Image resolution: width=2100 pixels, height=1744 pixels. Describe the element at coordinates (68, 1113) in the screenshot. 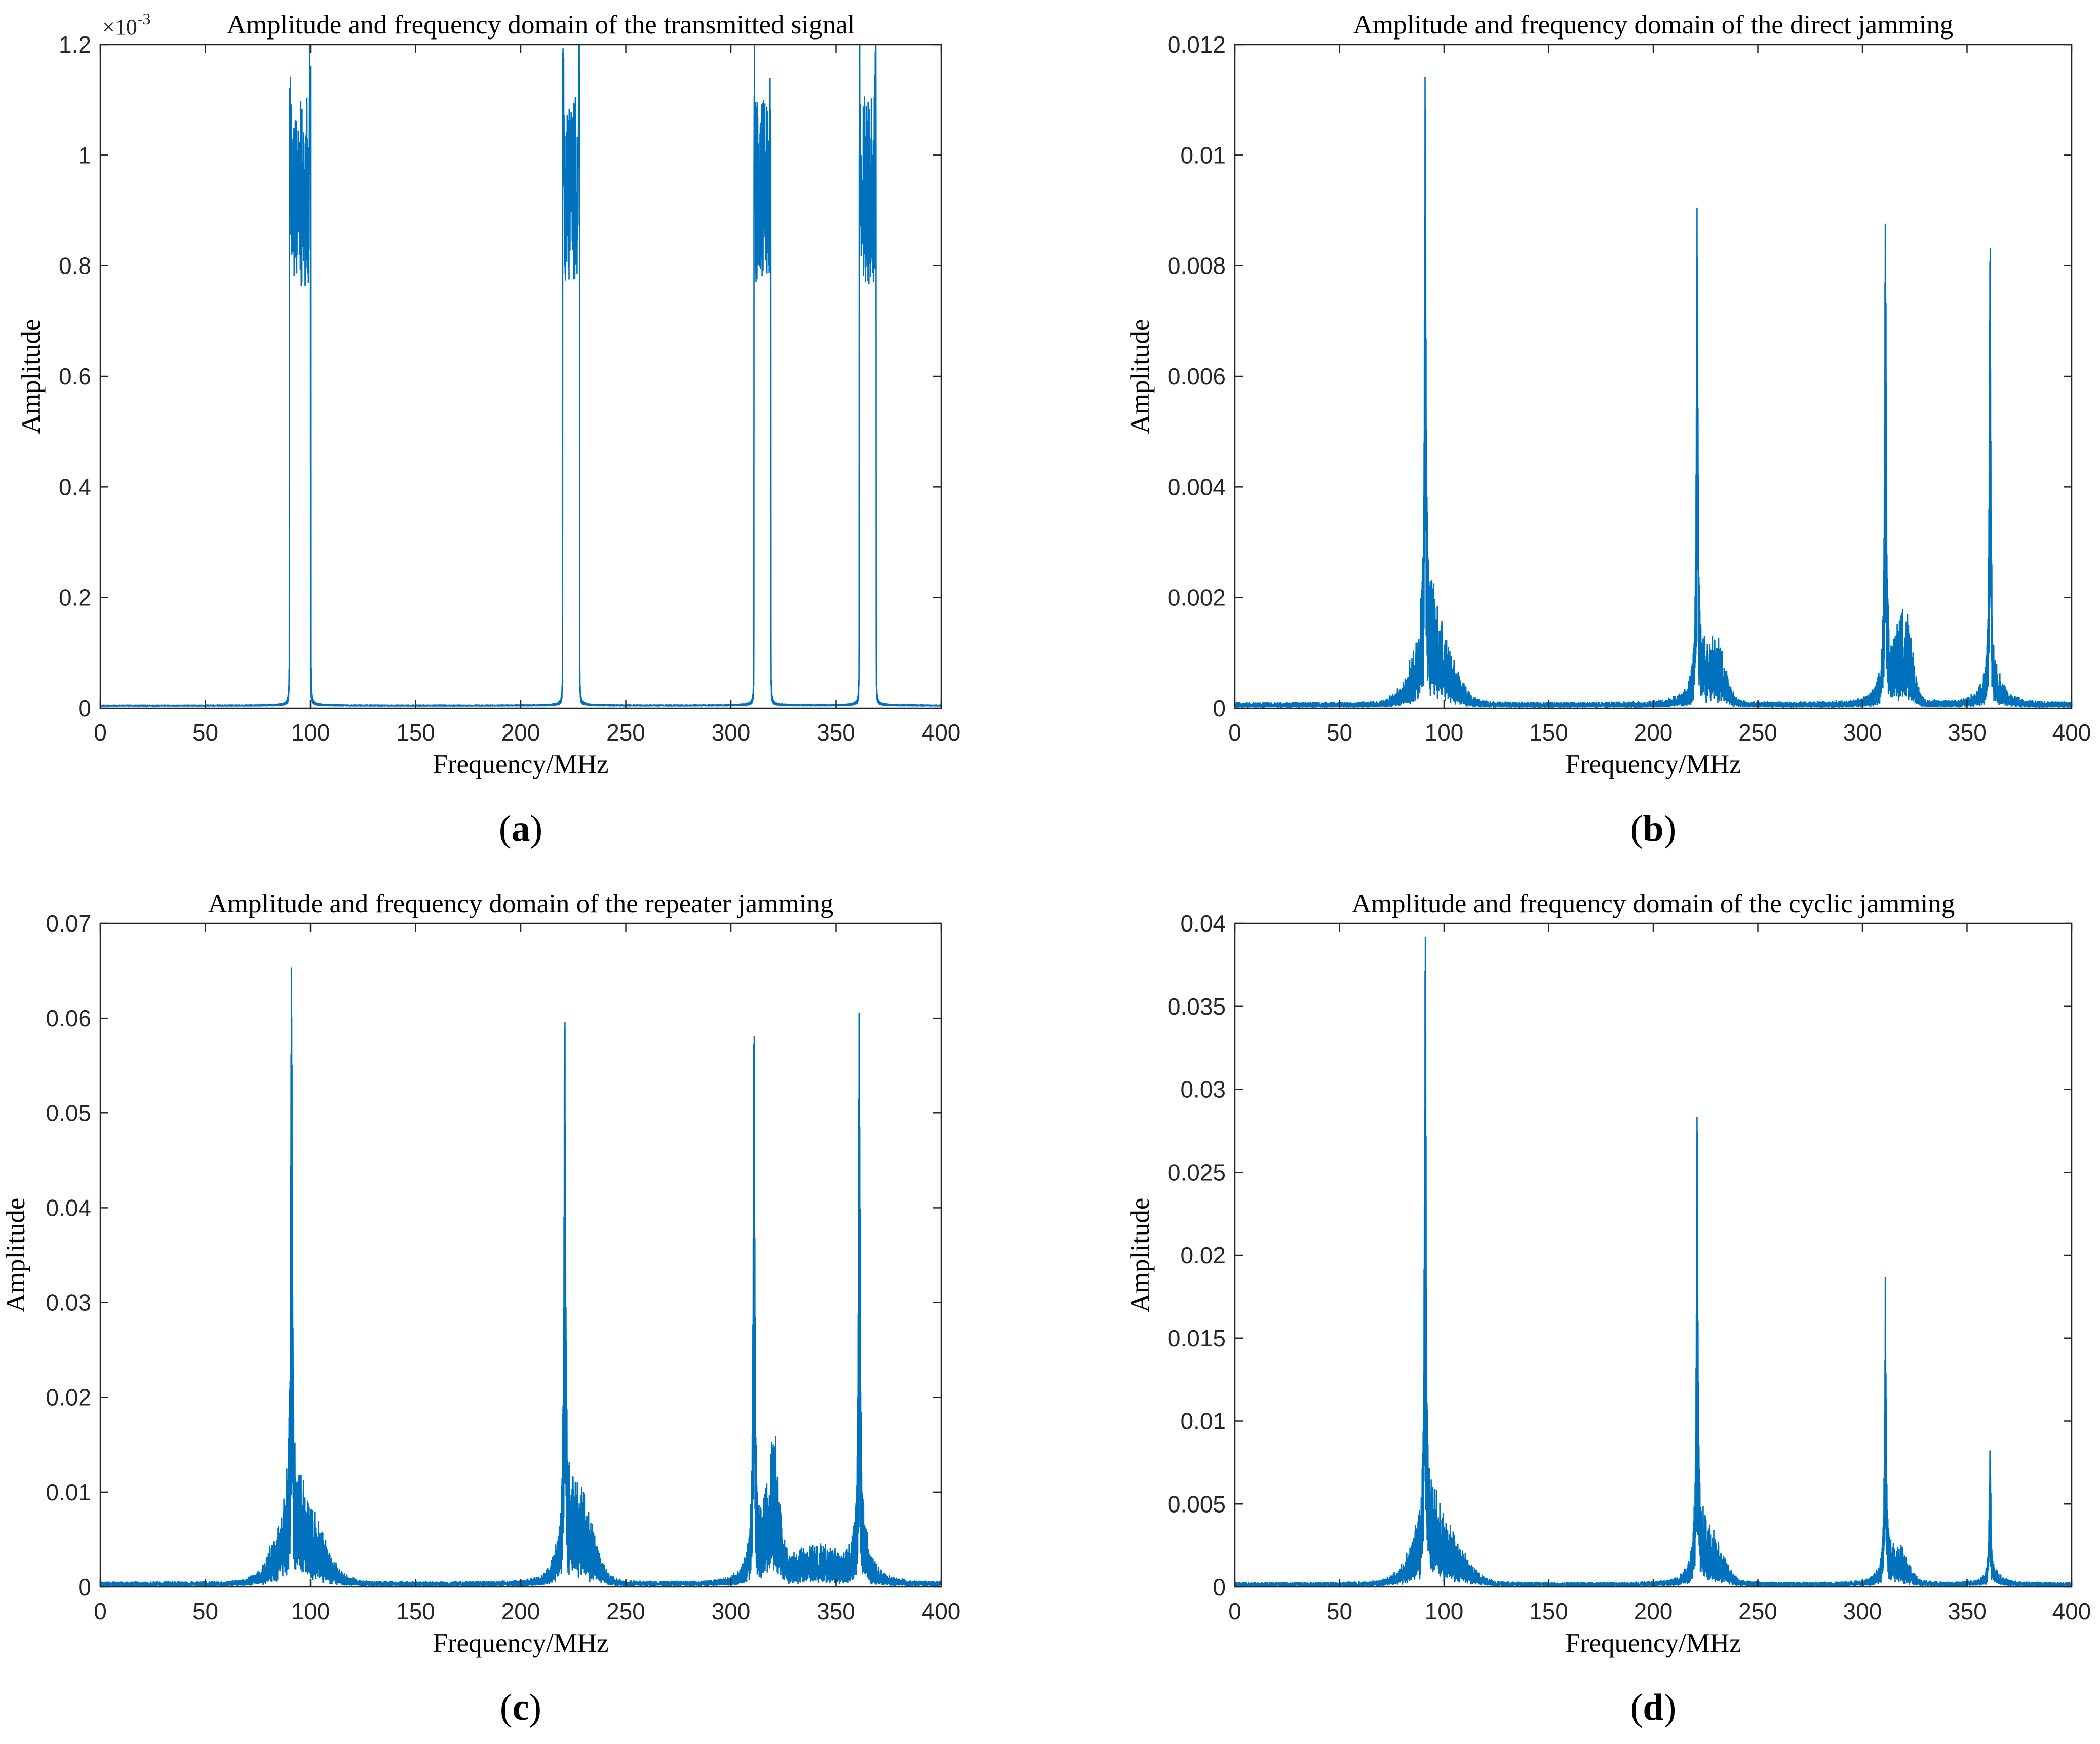

I see `y-tick-label: 0.05` at that location.